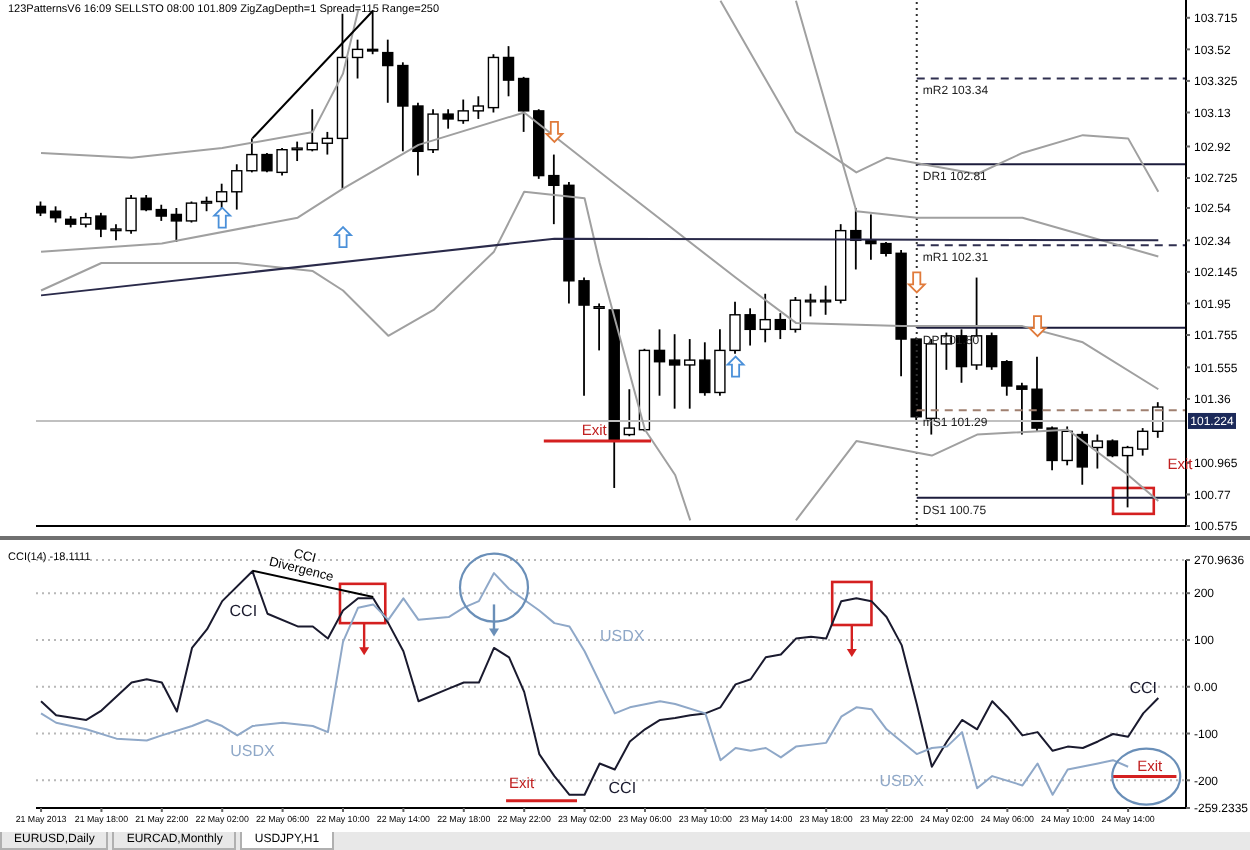 The height and width of the screenshot is (850, 1250). What do you see at coordinates (1143, 687) in the screenshot?
I see `series-label: CCI` at bounding box center [1143, 687].